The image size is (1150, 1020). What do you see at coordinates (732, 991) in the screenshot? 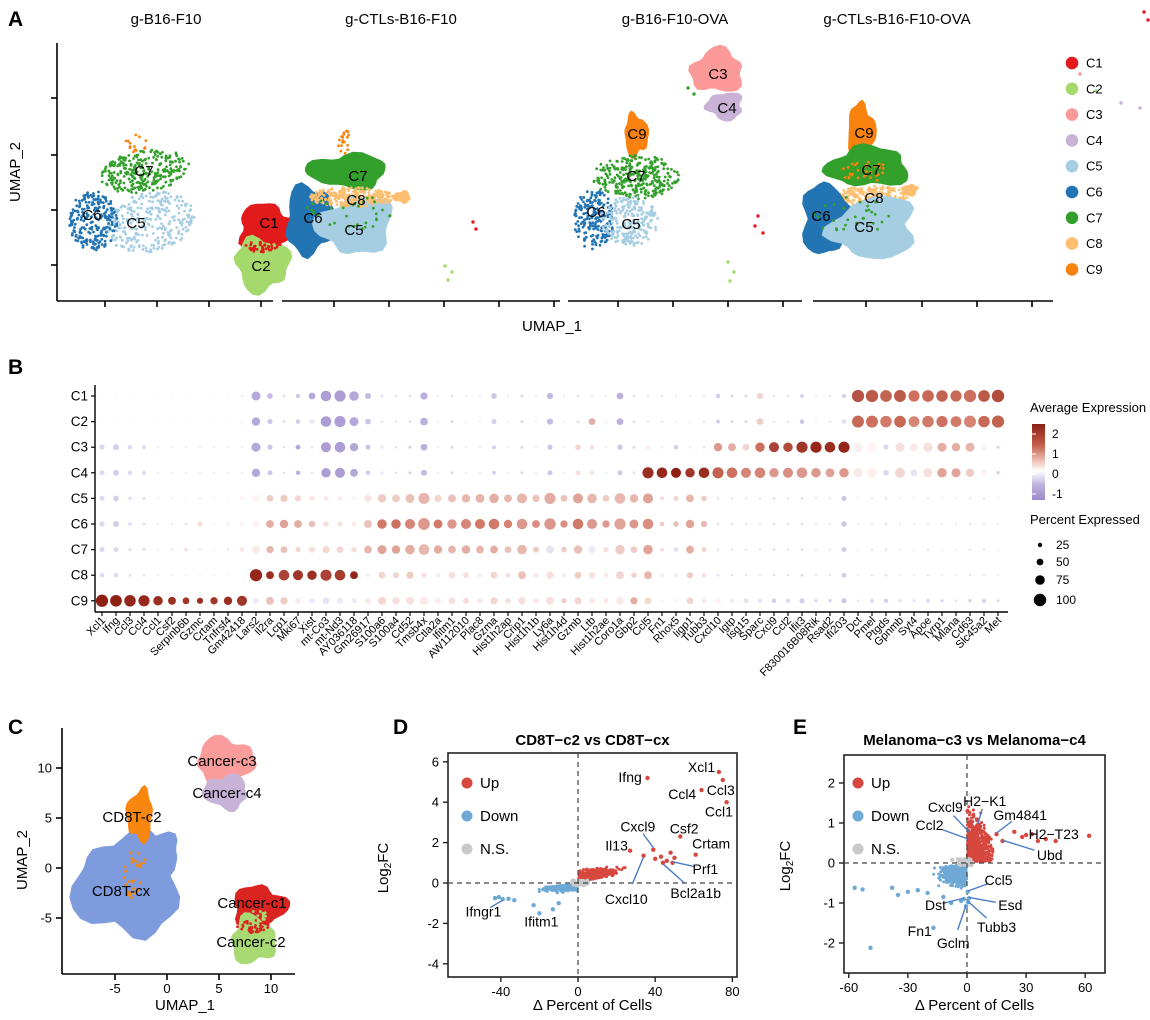
I see `x-tick-label: 80` at bounding box center [732, 991].